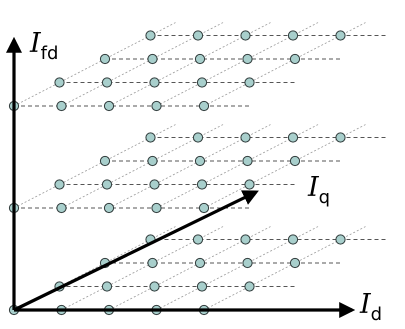  I want to click on fd-axis-label-base: I, so click(35, 43).